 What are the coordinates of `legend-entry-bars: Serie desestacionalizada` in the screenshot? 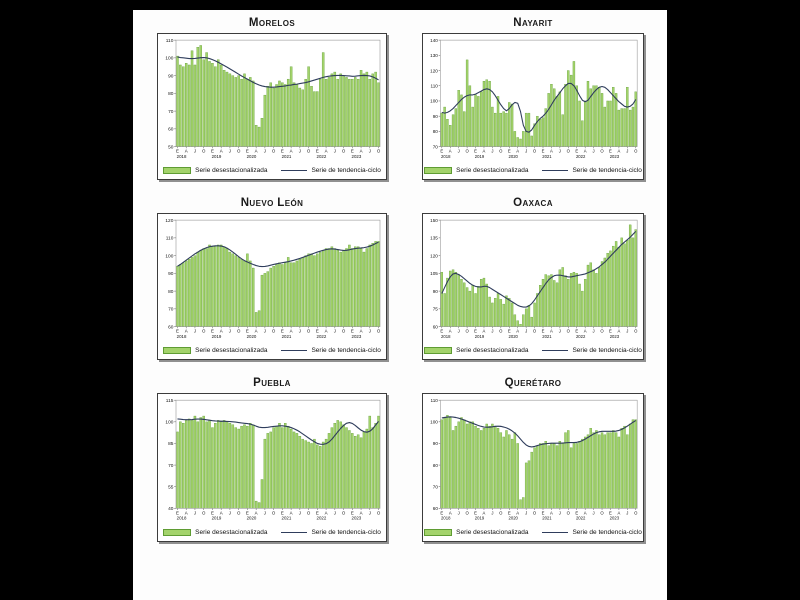 It's located at (215, 532).